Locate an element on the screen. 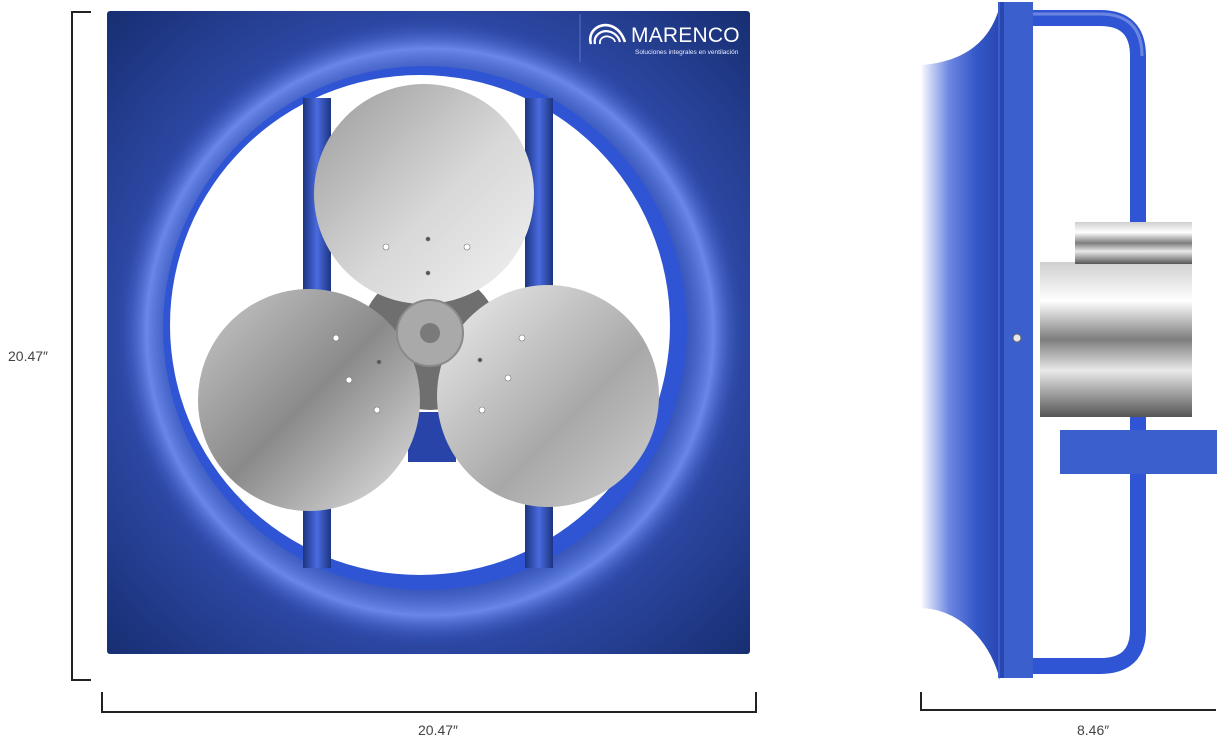  motor-body is located at coordinates (1116, 339).